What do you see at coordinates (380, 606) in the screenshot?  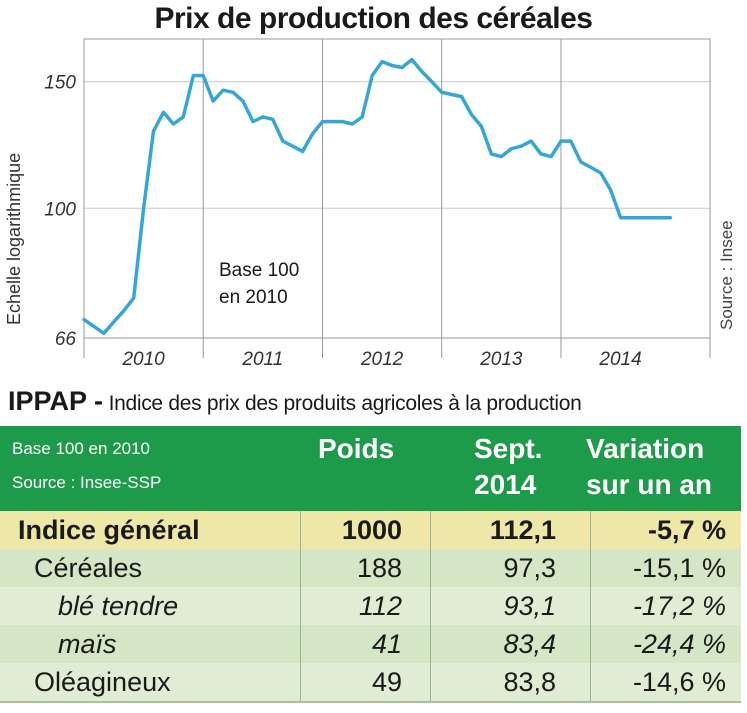 I see `row-poids: 112` at bounding box center [380, 606].